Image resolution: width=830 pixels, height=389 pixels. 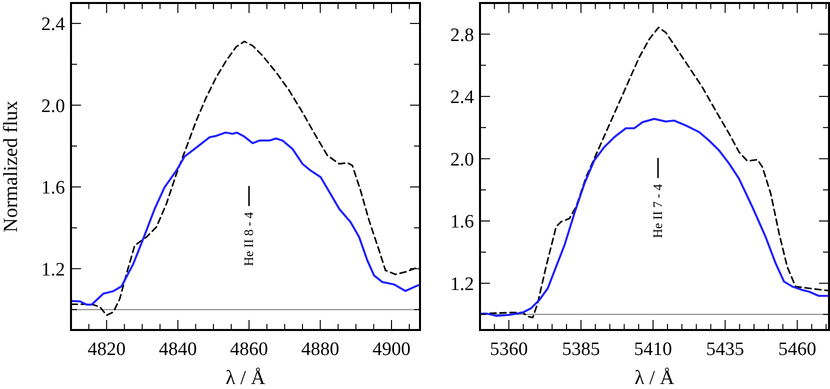 What do you see at coordinates (797, 349) in the screenshot?
I see `x-tick-label: 5460` at bounding box center [797, 349].